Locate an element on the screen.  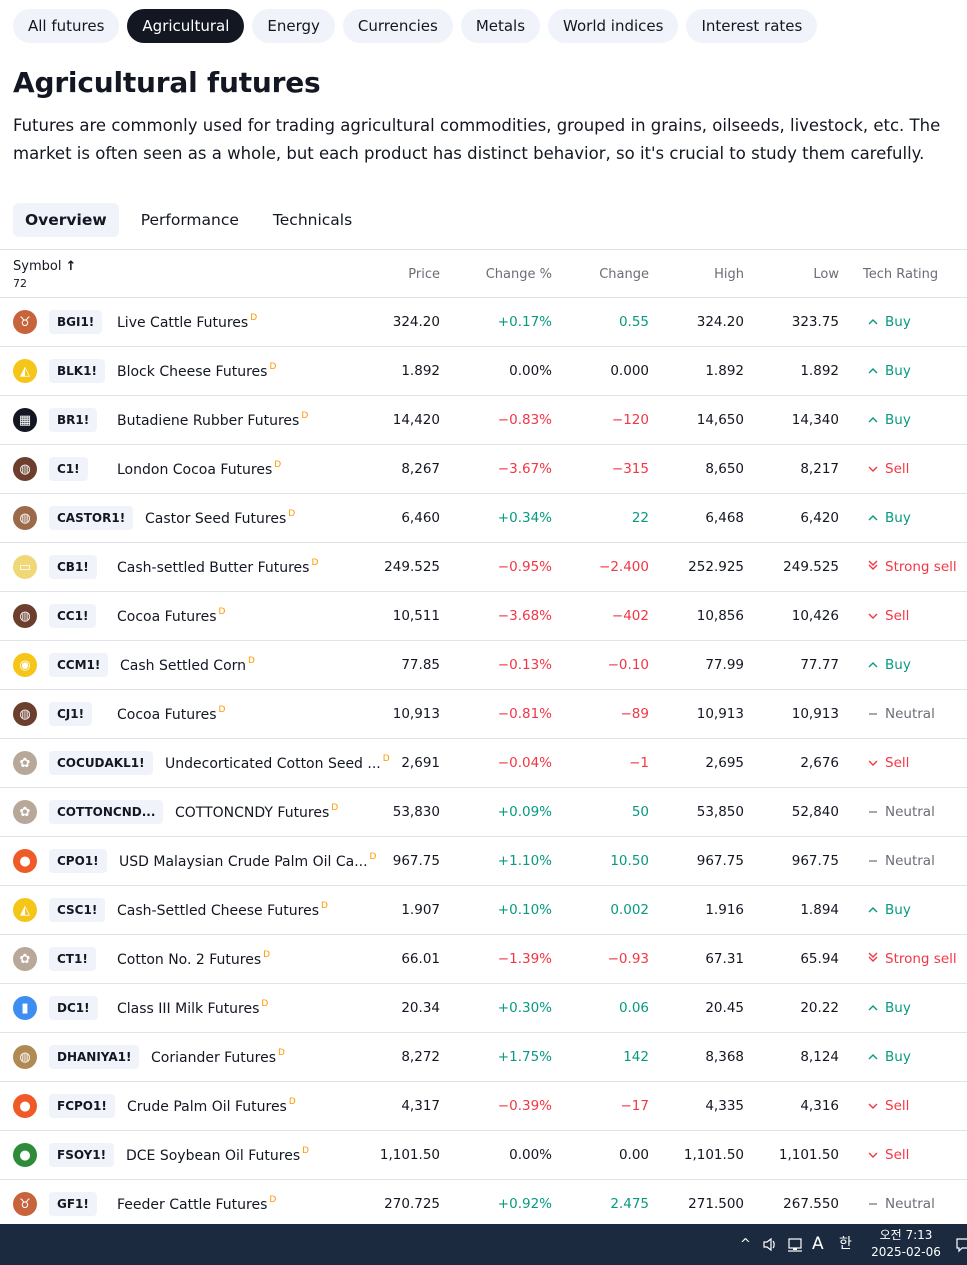
category-tab: World indices is located at coordinates (613, 26).